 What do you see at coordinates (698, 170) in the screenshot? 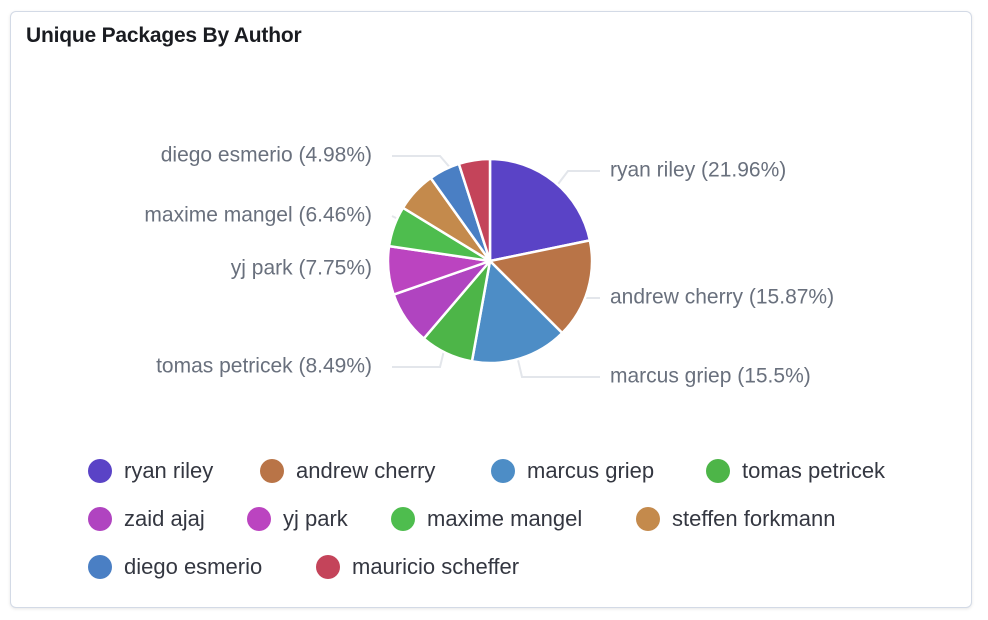
I see `slice-label: ryan riley (21.96%)` at bounding box center [698, 170].